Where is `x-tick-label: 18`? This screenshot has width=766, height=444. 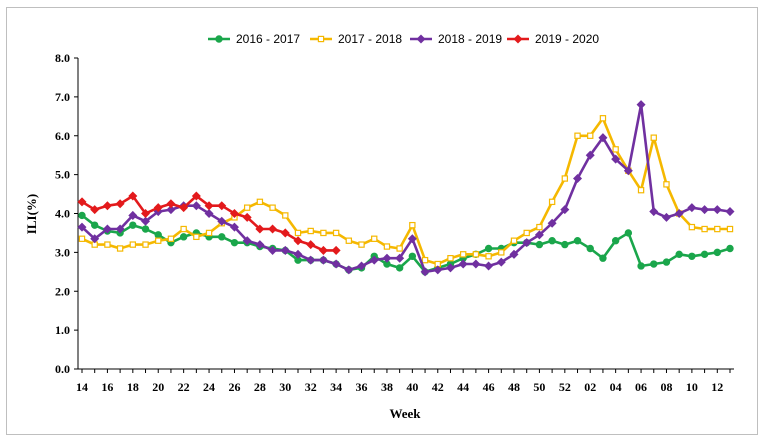
x-tick-label: 18 is located at coordinates (133, 387).